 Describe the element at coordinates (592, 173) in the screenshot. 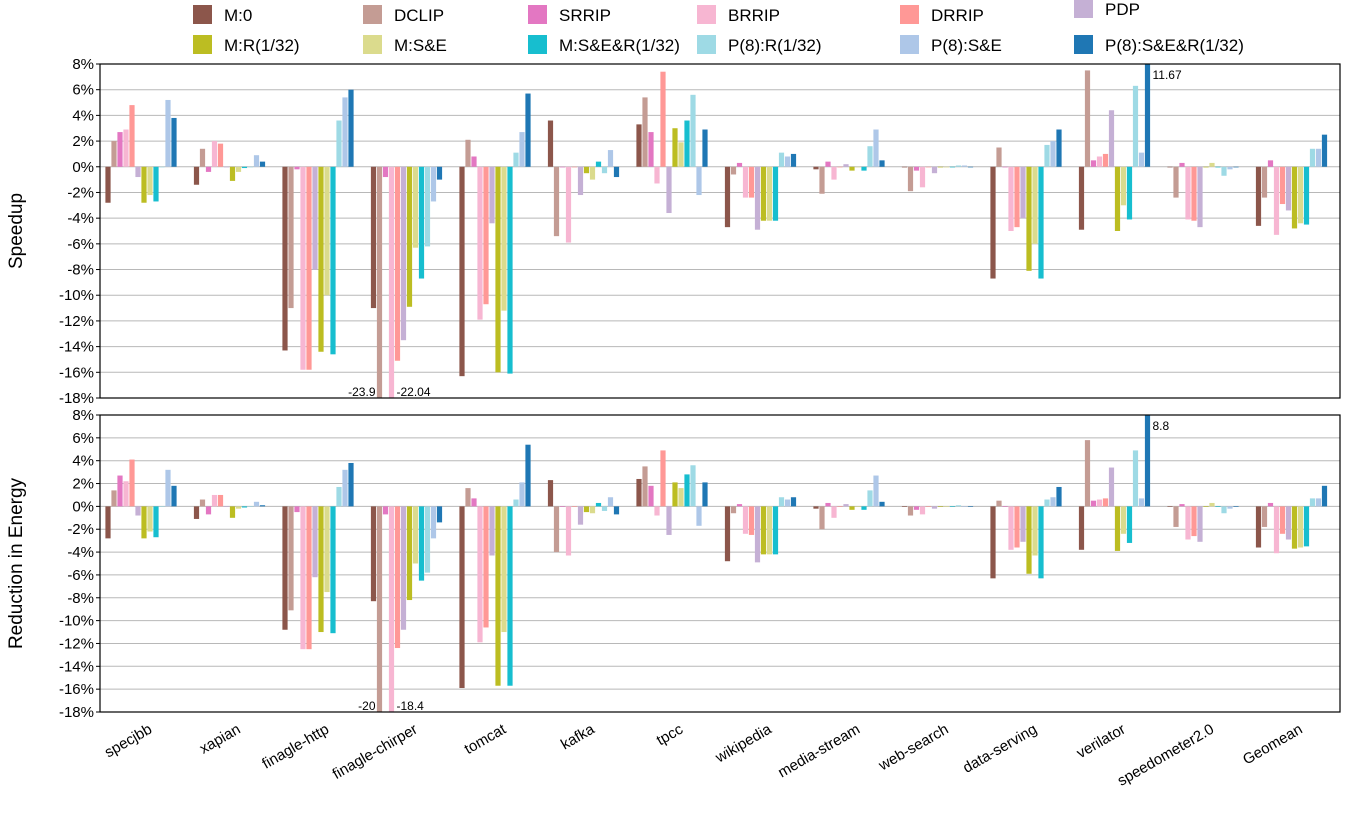

I see `bar-kafka-m-s-e` at that location.